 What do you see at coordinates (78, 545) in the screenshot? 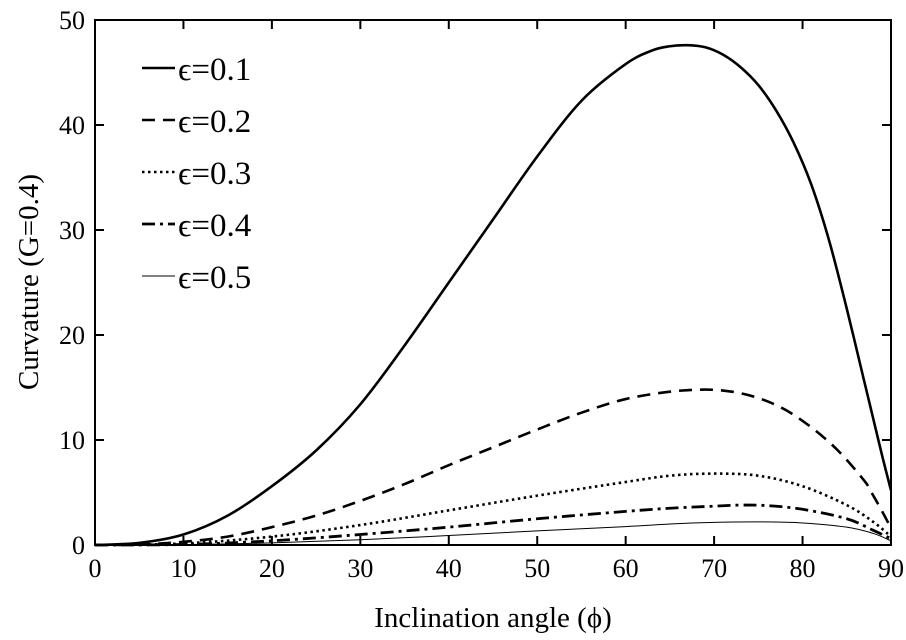
I see `y-tick-label: 0` at bounding box center [78, 545].